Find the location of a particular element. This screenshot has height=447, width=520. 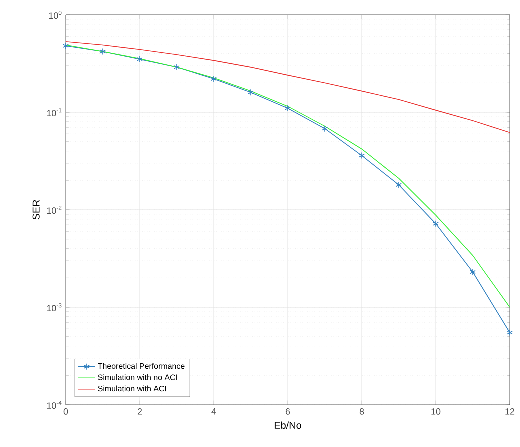

y-tick-label: 10$^{-3}$ is located at coordinates (54, 307).